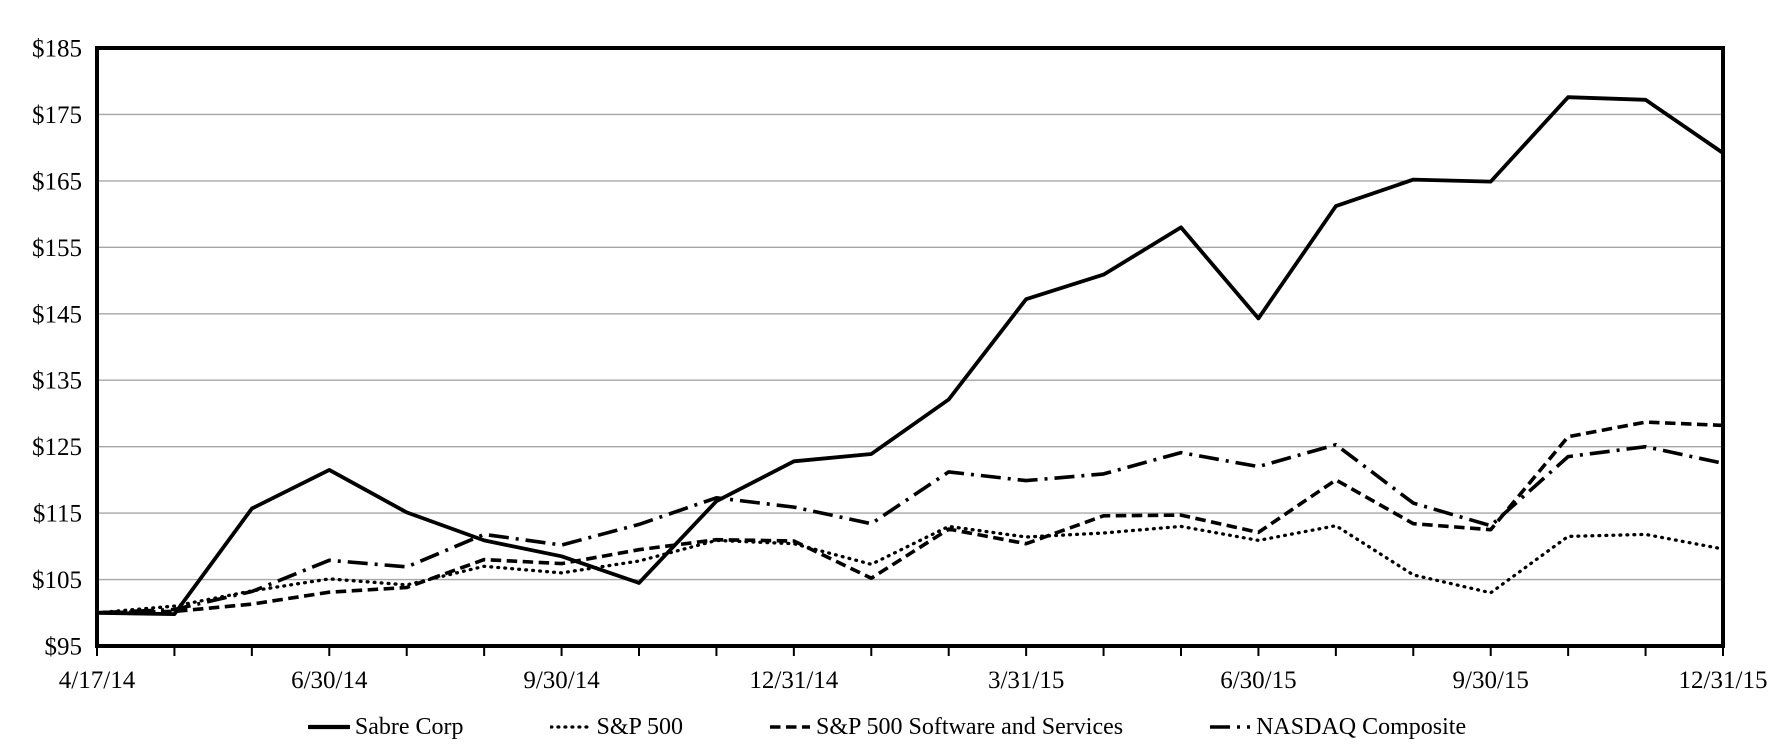 Image resolution: width=1774 pixels, height=754 pixels. I want to click on legend-item-nasdaq-composite: NASDAQ Composite, so click(1337, 727).